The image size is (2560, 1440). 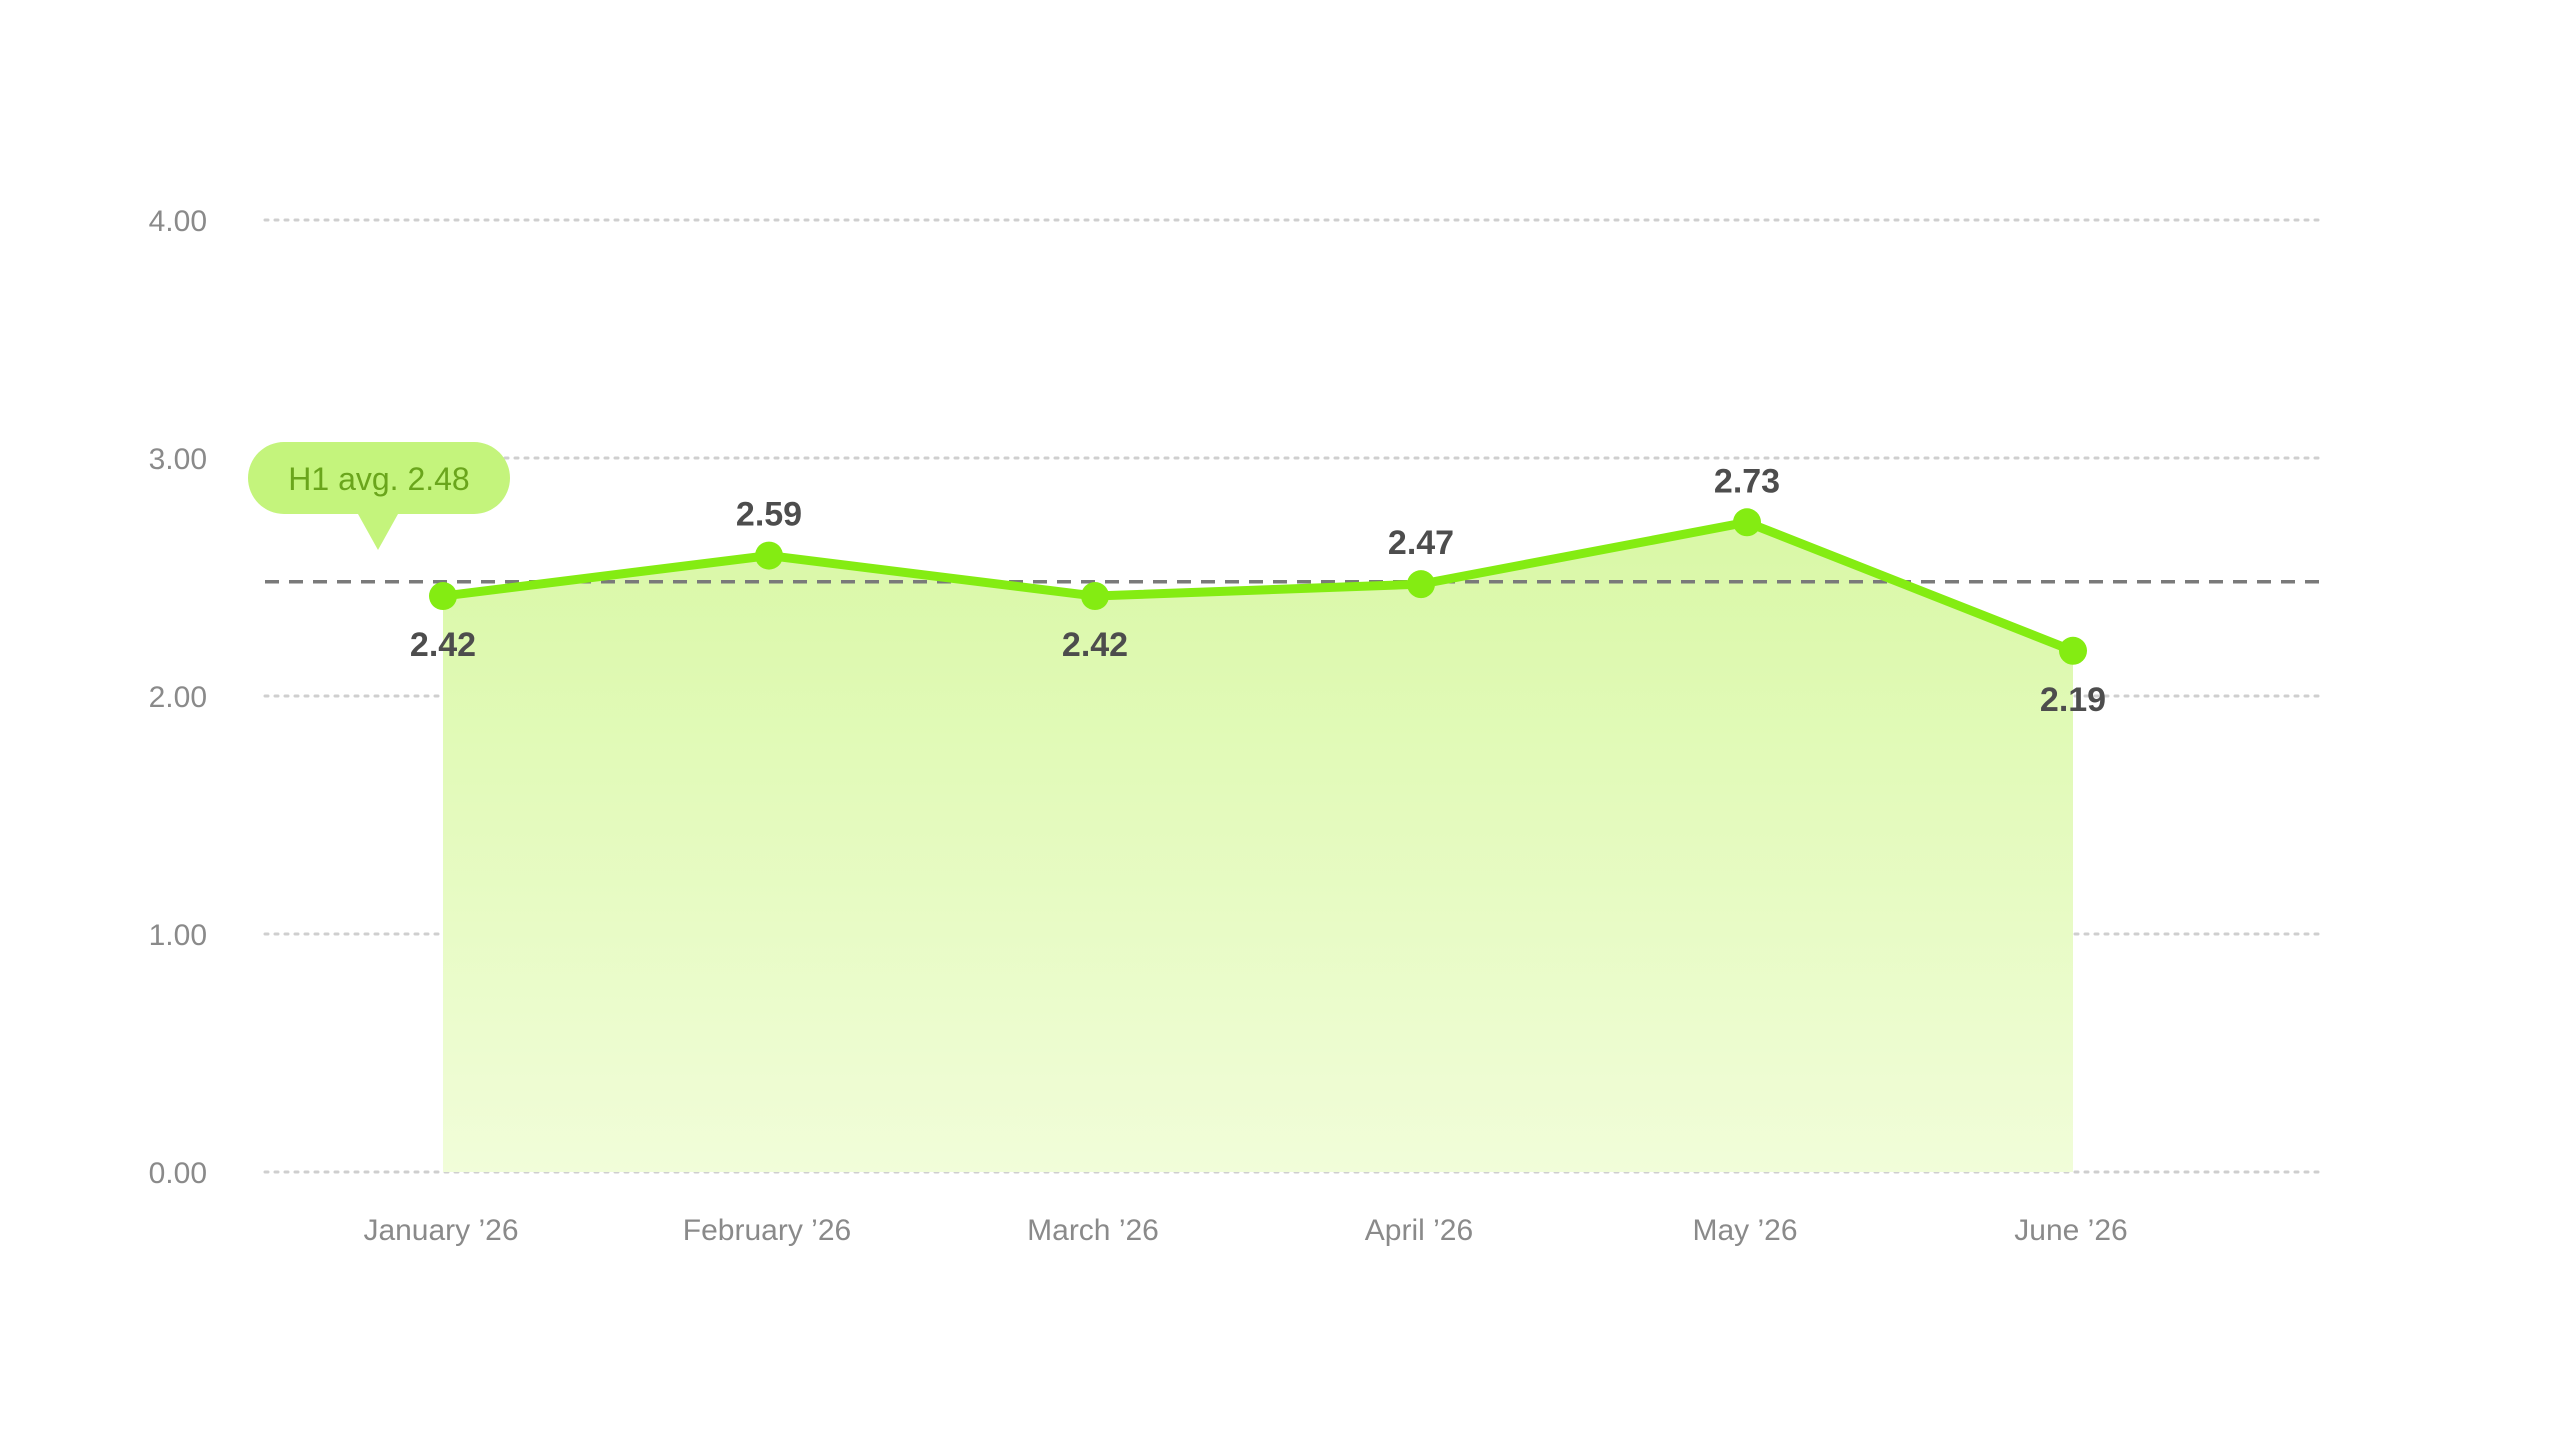 I want to click on y-axis-ticks: 0.00 1.00 2.00 3.00 4.00, so click(x=178, y=697).